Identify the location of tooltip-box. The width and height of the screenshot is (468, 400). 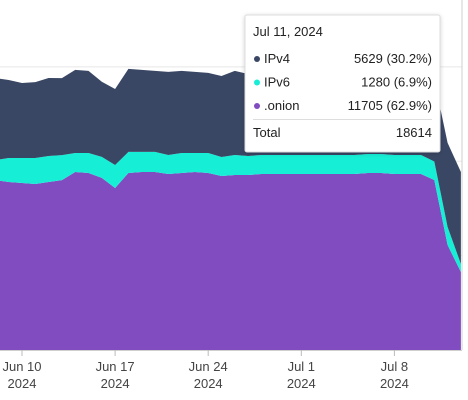
(342, 83).